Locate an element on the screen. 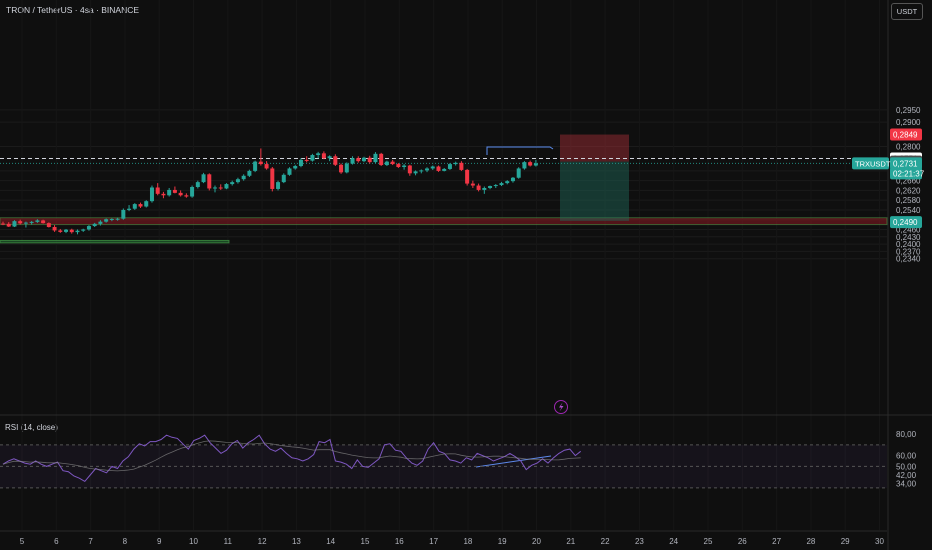 The height and width of the screenshot is (550, 932). time-tick: 7 is located at coordinates (90, 541).